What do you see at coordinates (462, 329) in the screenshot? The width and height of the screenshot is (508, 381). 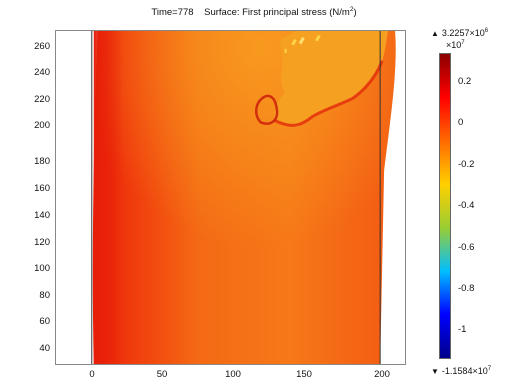 I see `colorbar-tick-label: -1` at bounding box center [462, 329].